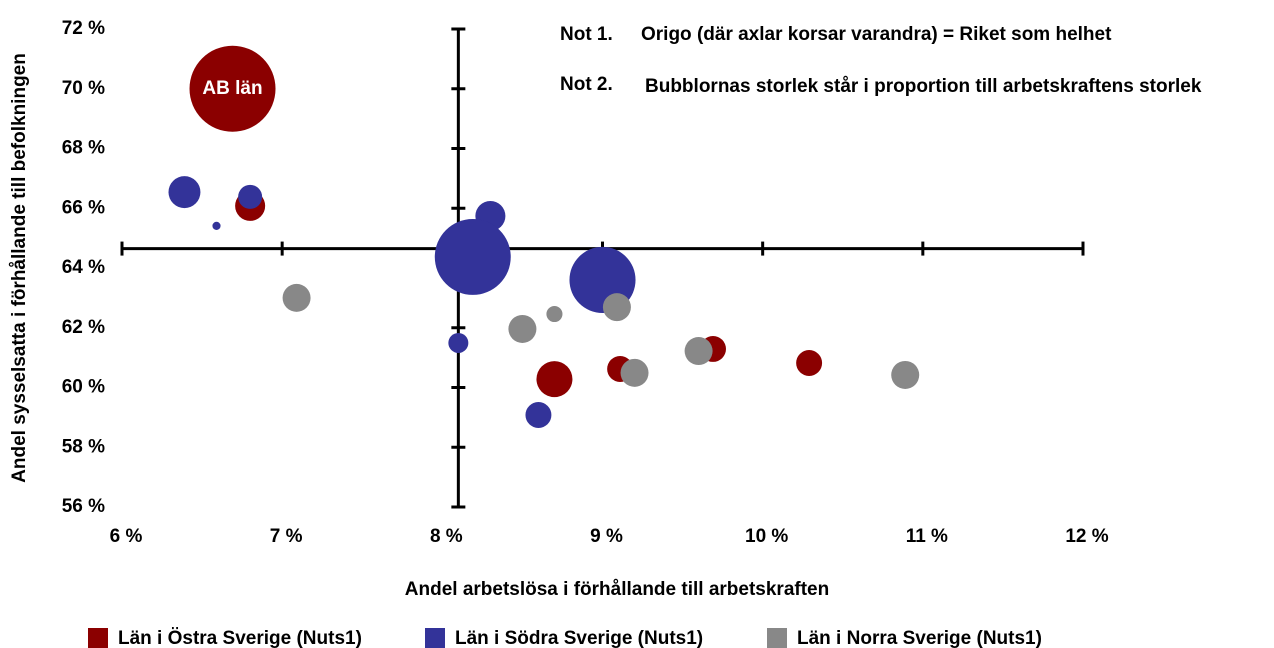  I want to click on x-tick-label: 8 %, so click(446, 536).